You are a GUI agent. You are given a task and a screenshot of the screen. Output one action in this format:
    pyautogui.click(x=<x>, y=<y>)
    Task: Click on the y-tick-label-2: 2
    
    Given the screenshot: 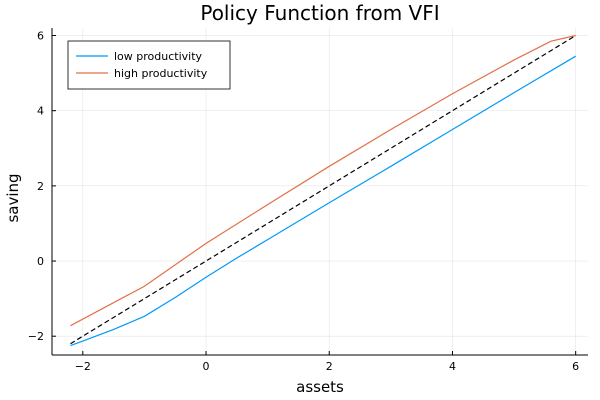 What is the action you would take?
    pyautogui.click(x=40, y=186)
    